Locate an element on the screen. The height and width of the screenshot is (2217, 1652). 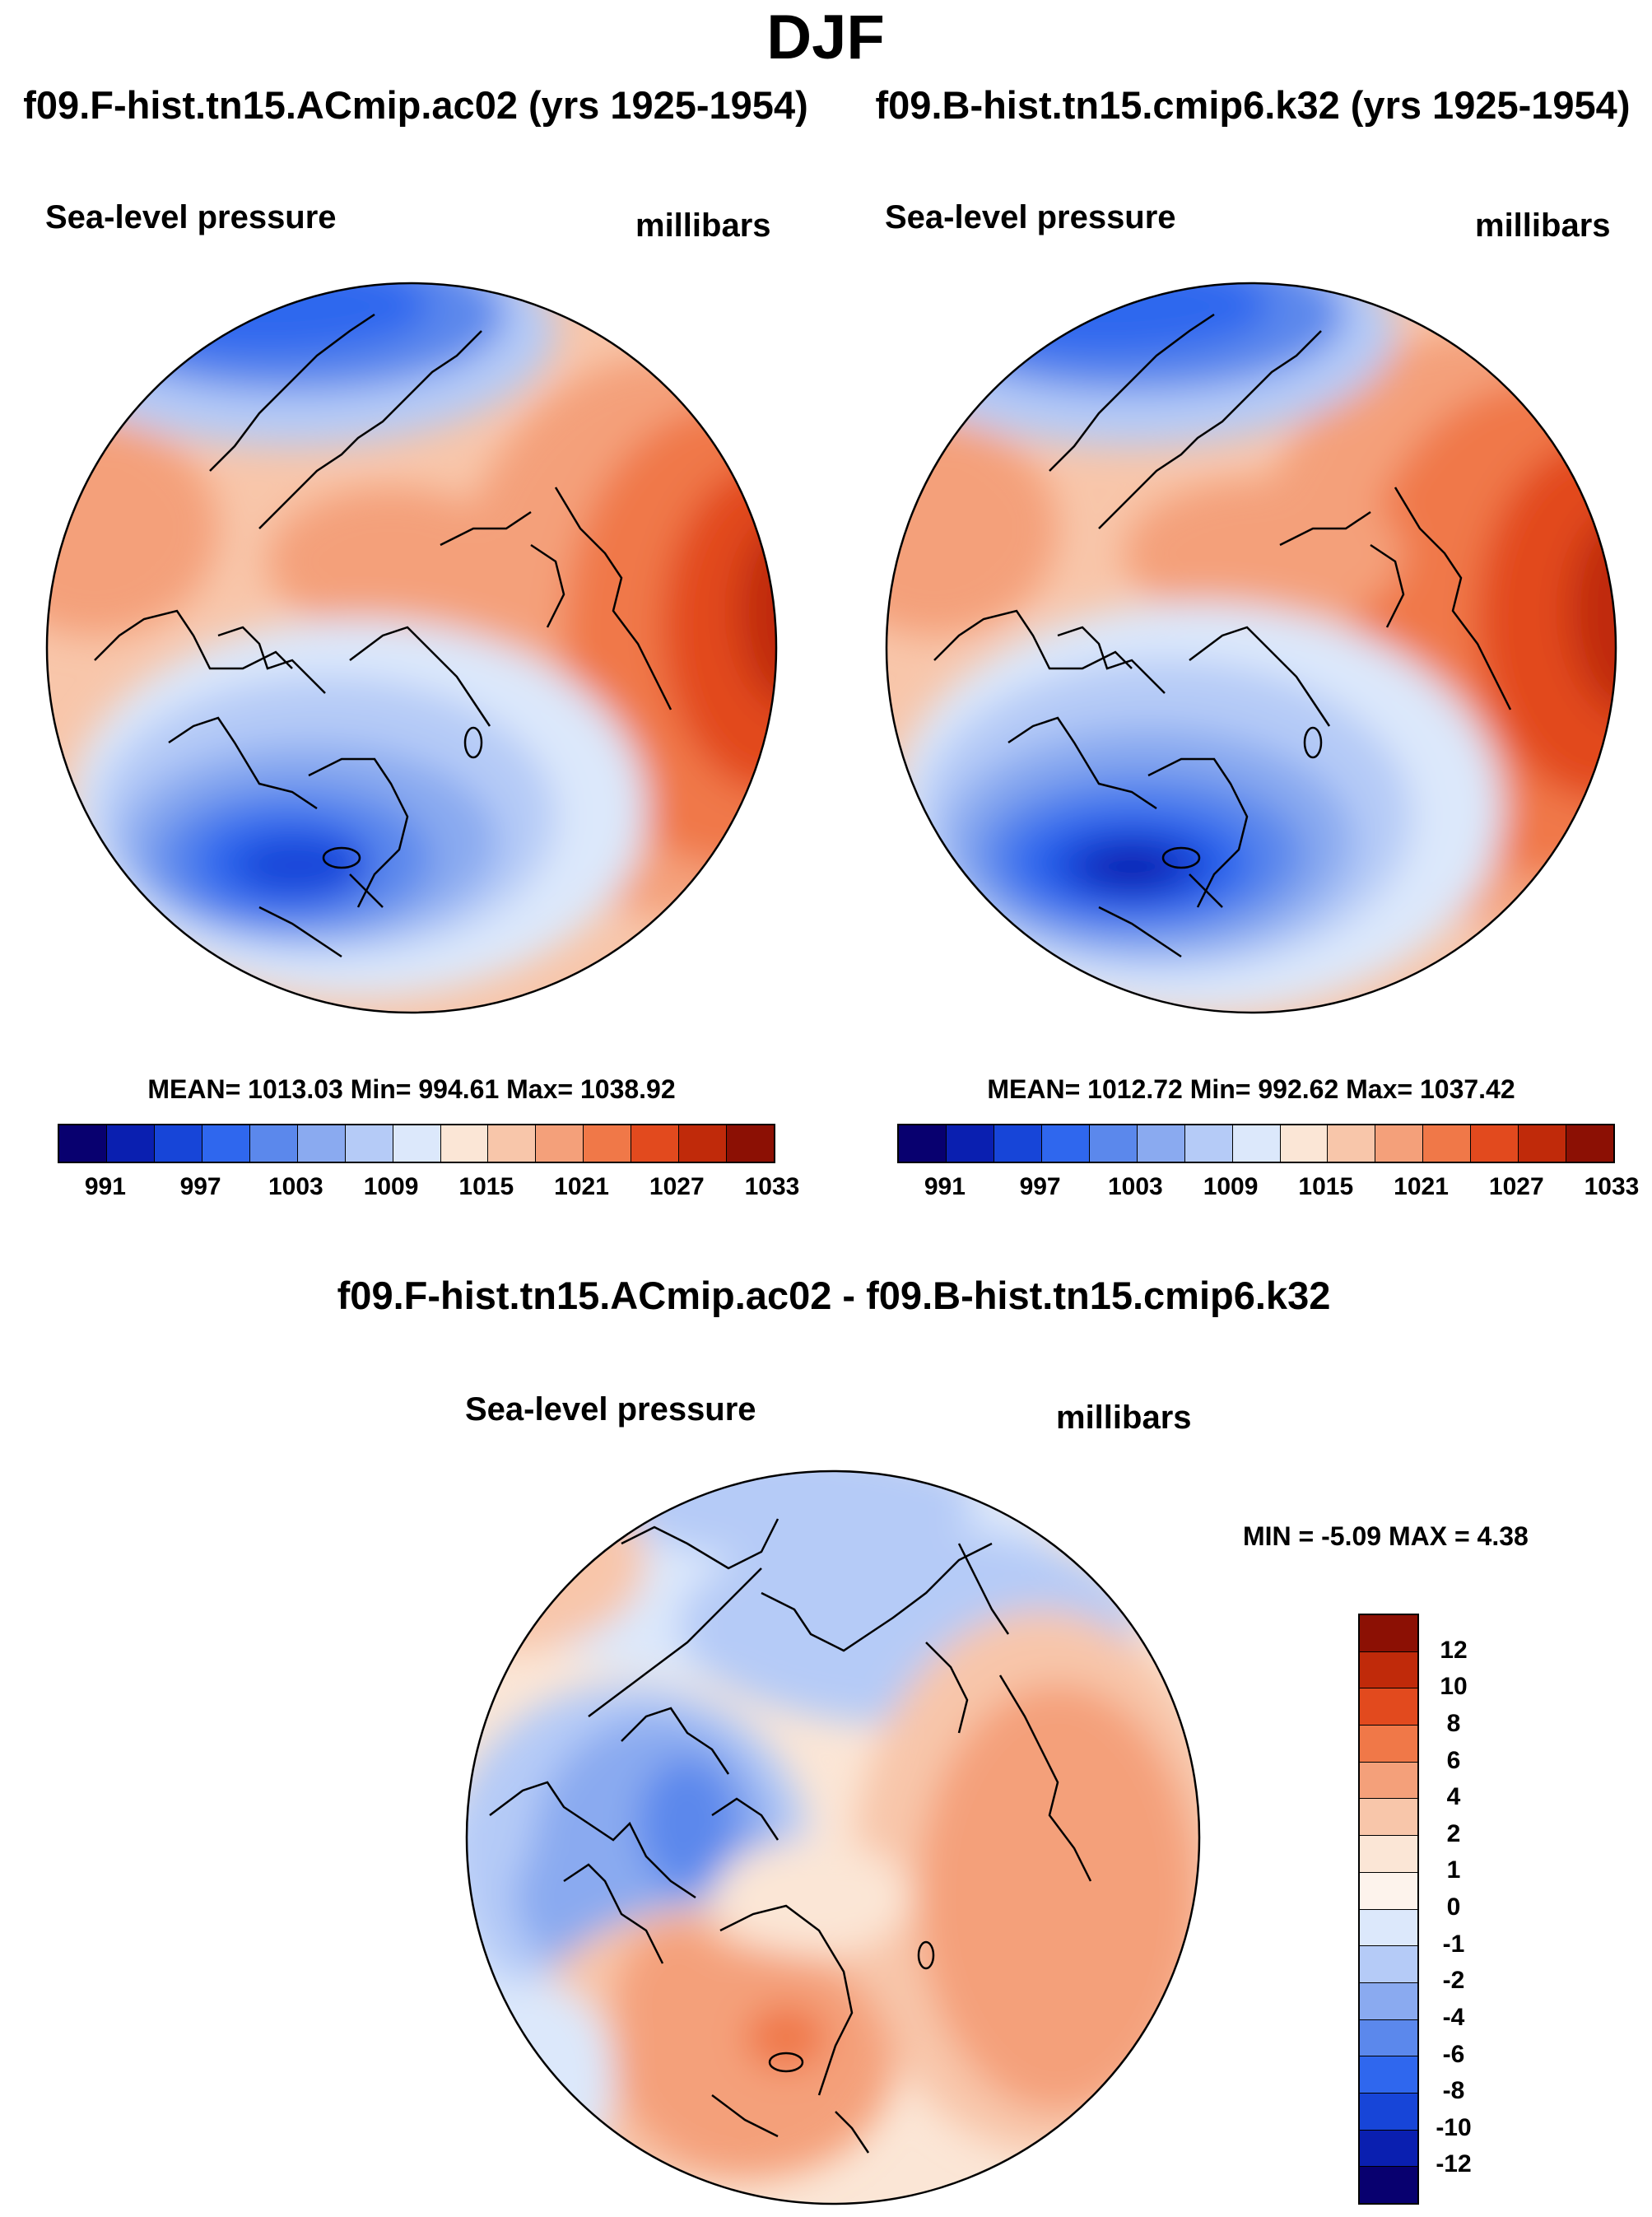
panel-b-variable-label: Sea-level pressure is located at coordinates (1030, 217).